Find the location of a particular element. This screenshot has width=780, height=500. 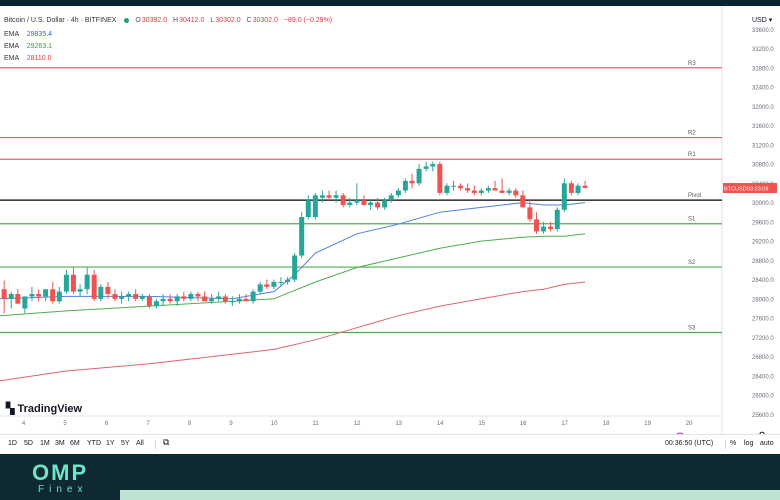

price-tick-label: 27200.0 is located at coordinates (763, 339).